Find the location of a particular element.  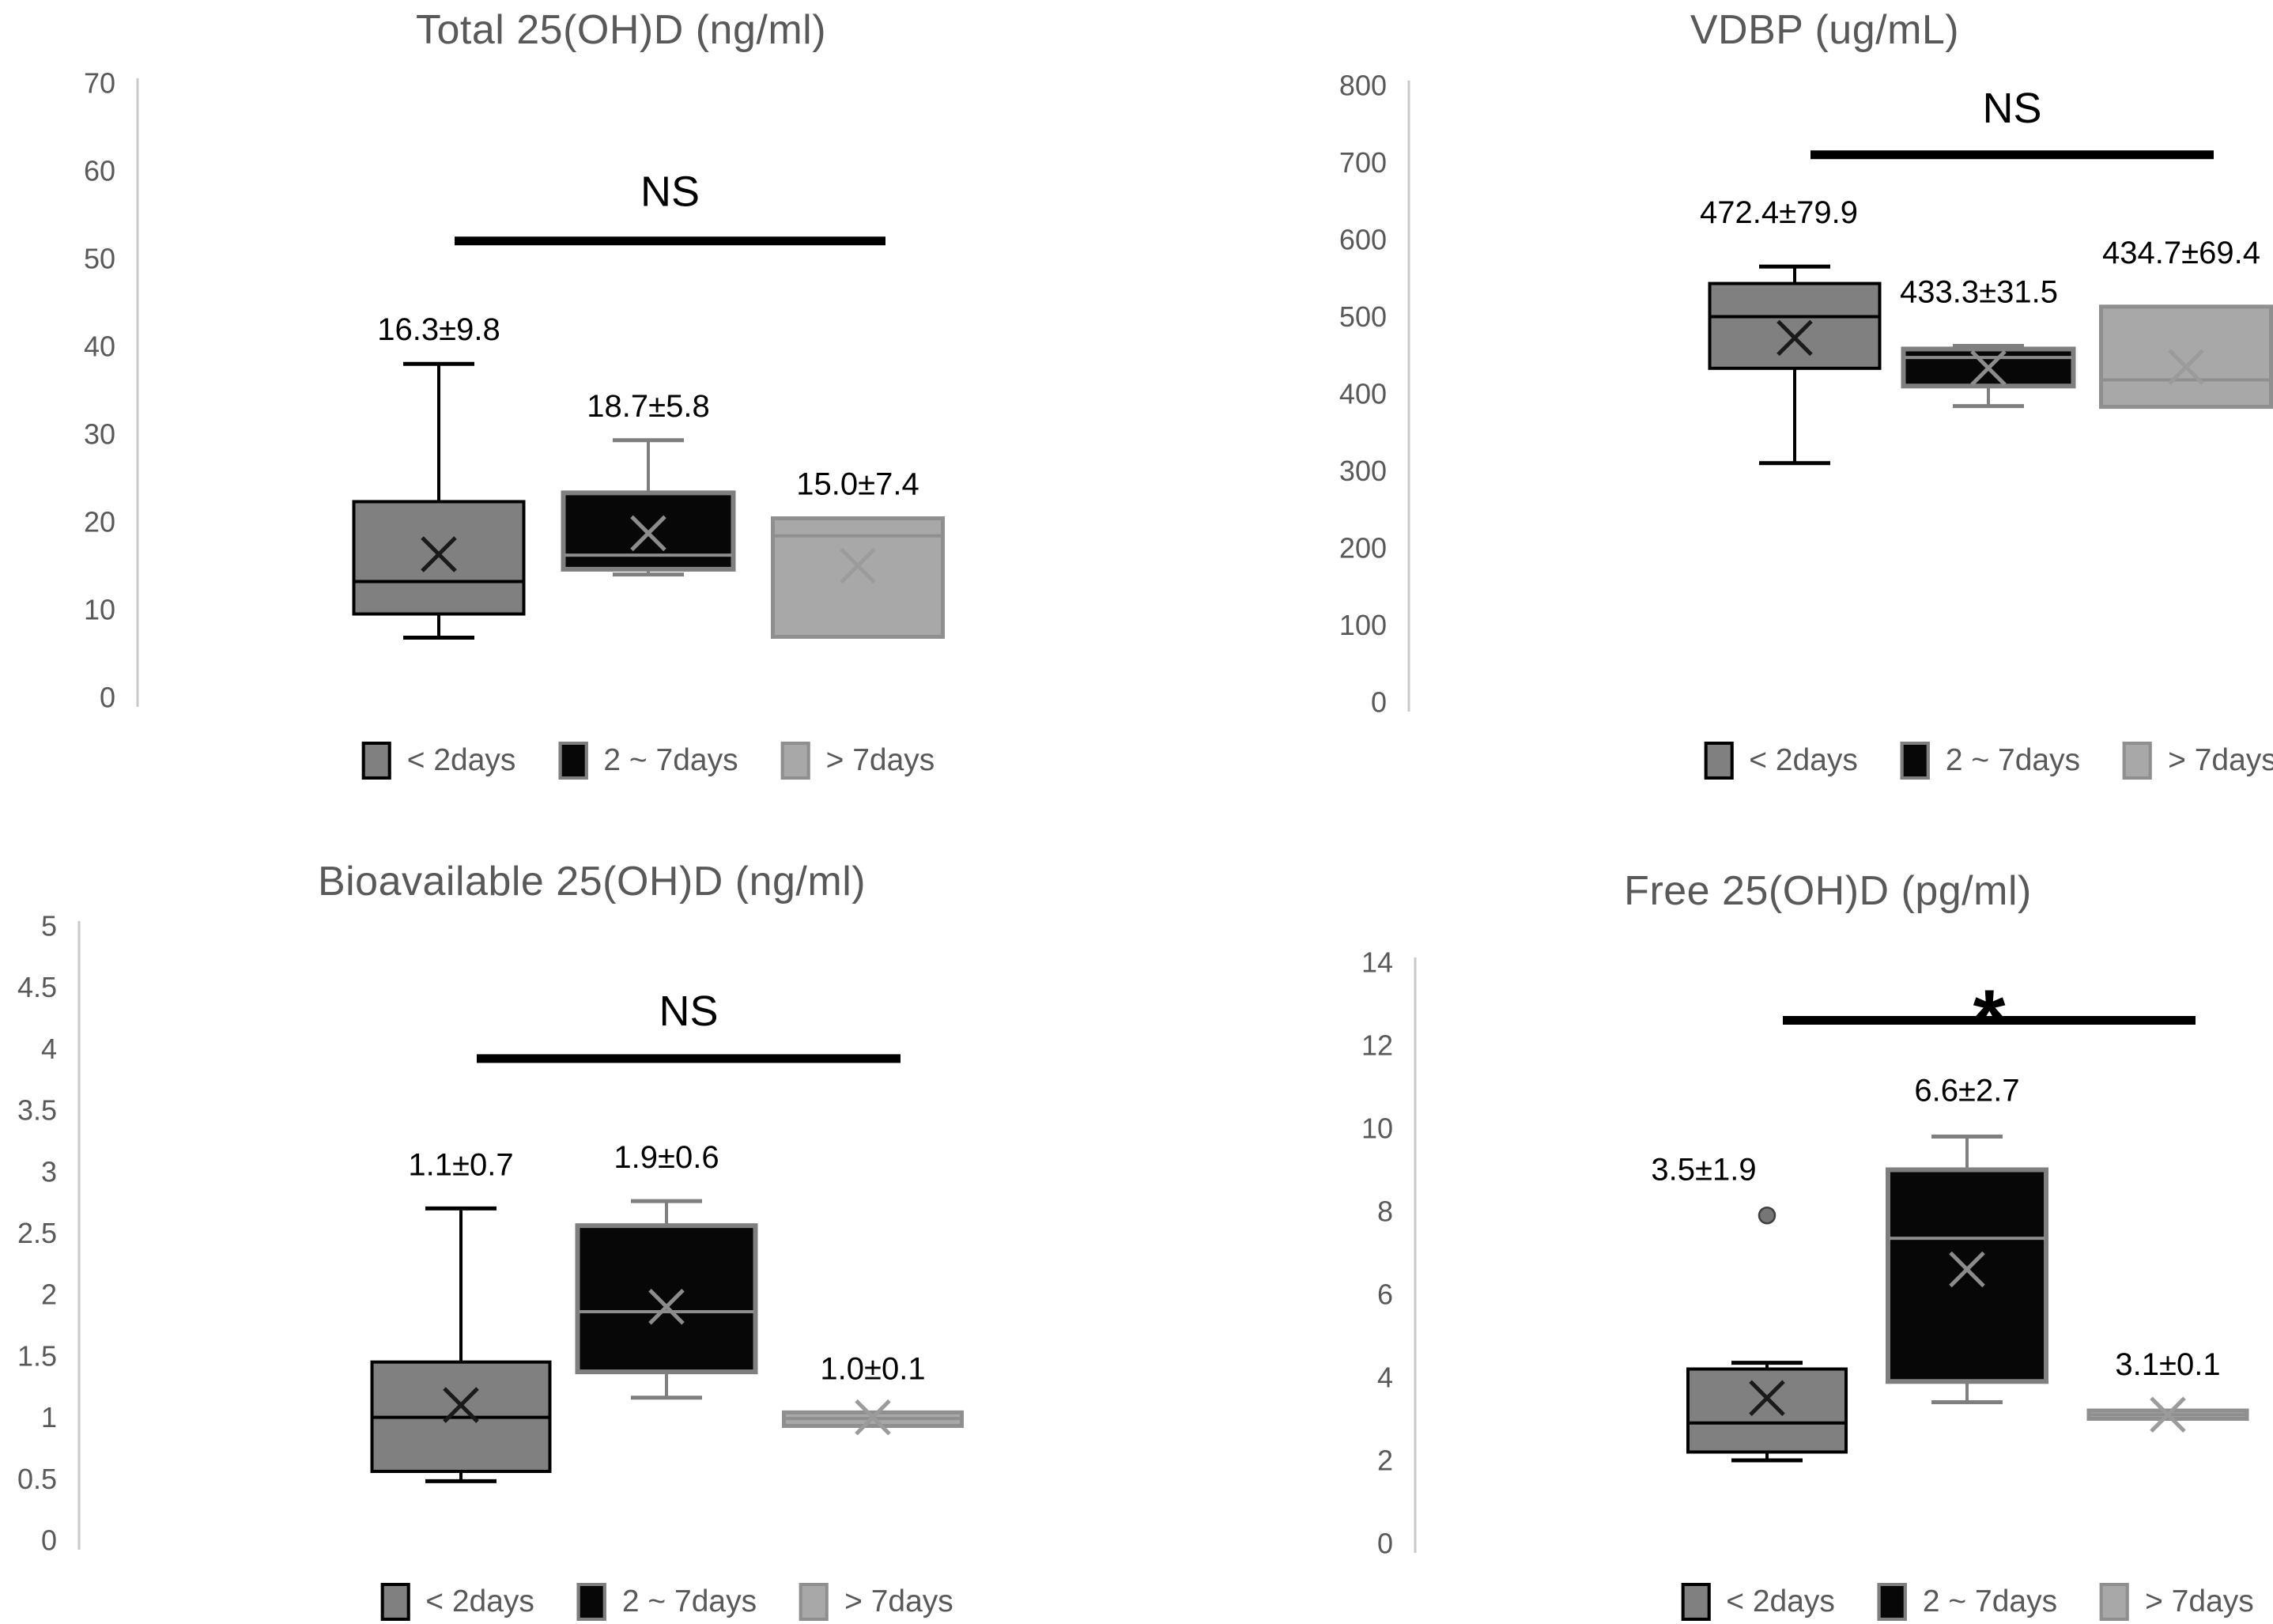

mean-sd-label: 3.1±0.1 is located at coordinates (2167, 1364).